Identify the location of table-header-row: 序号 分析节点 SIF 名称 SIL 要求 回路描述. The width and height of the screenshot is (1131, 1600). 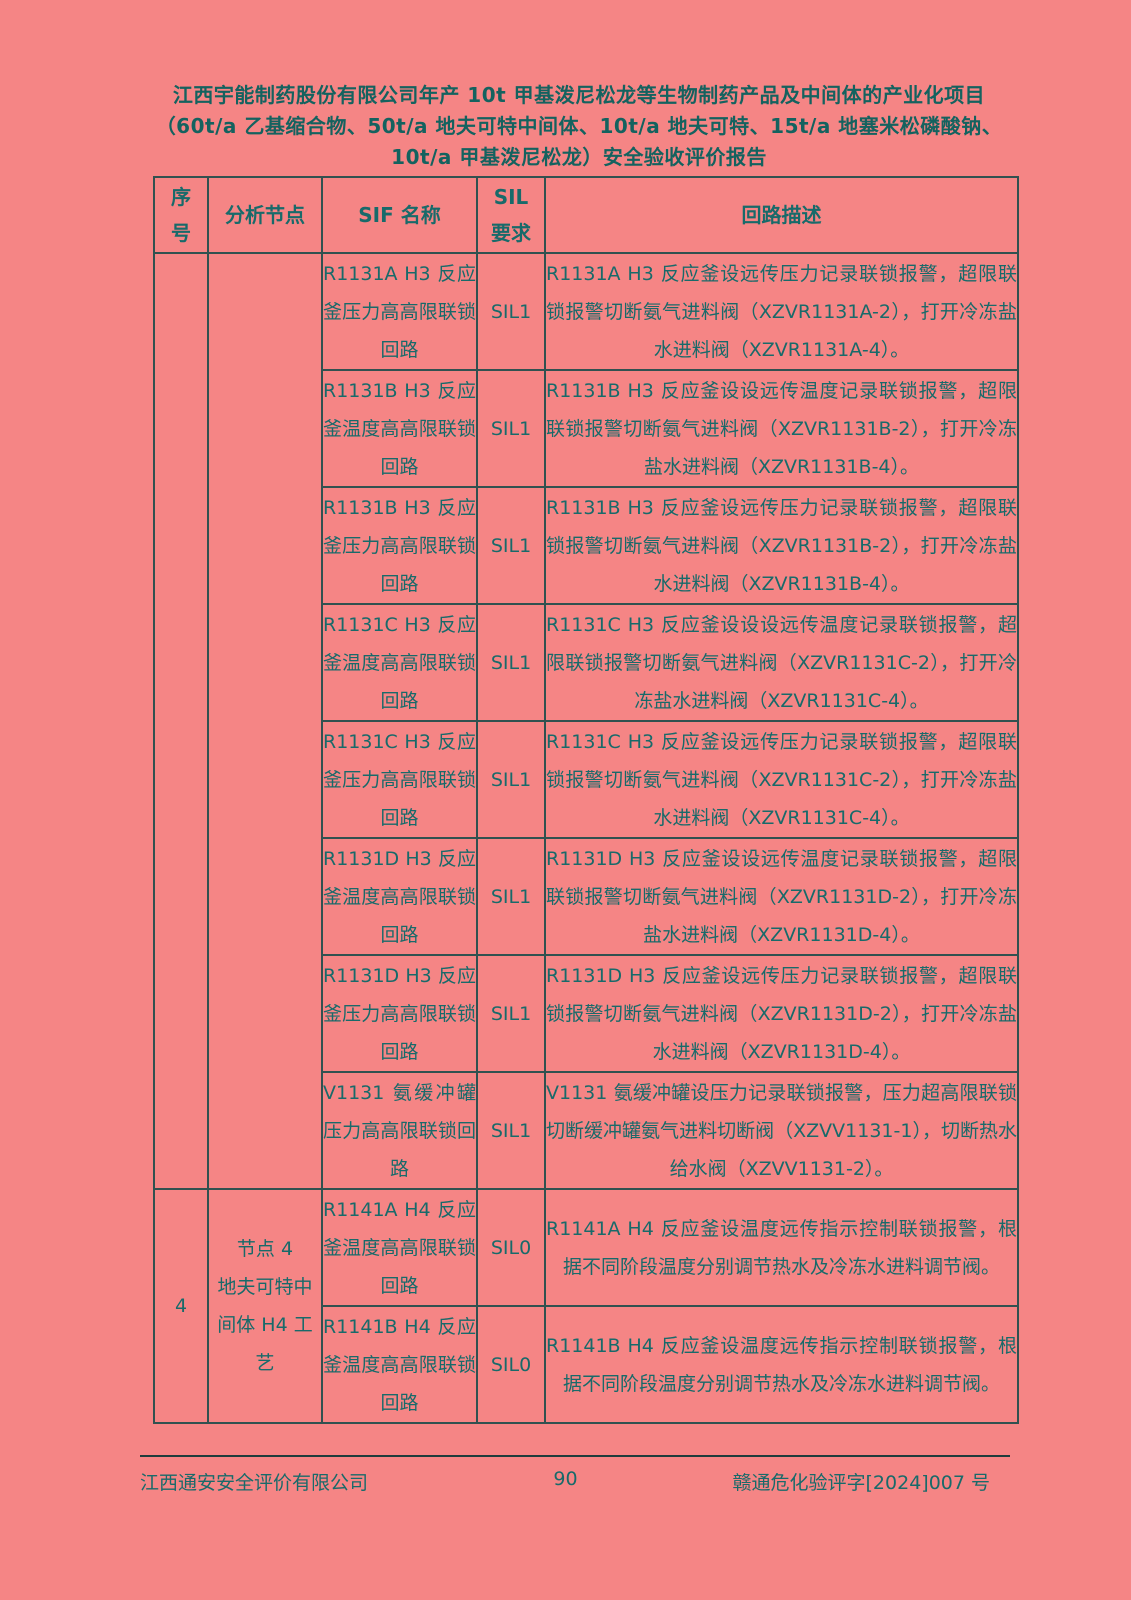
(586, 215).